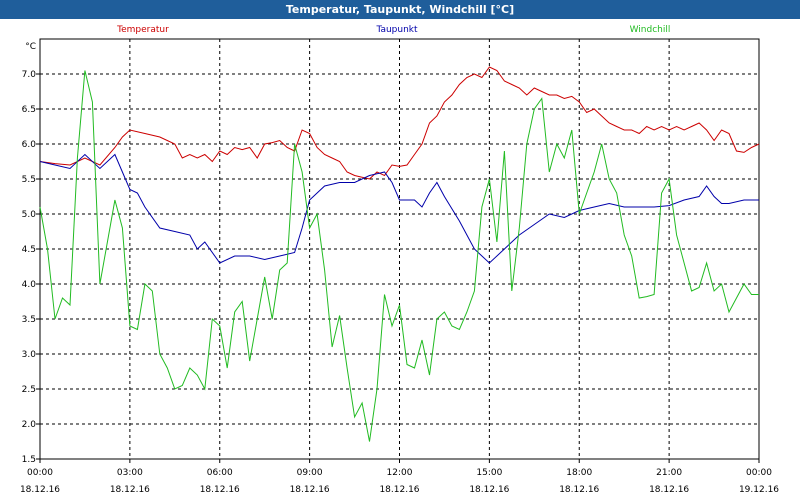  Describe the element at coordinates (310, 473) in the screenshot. I see `x-tick-time-label: 09:00` at that location.